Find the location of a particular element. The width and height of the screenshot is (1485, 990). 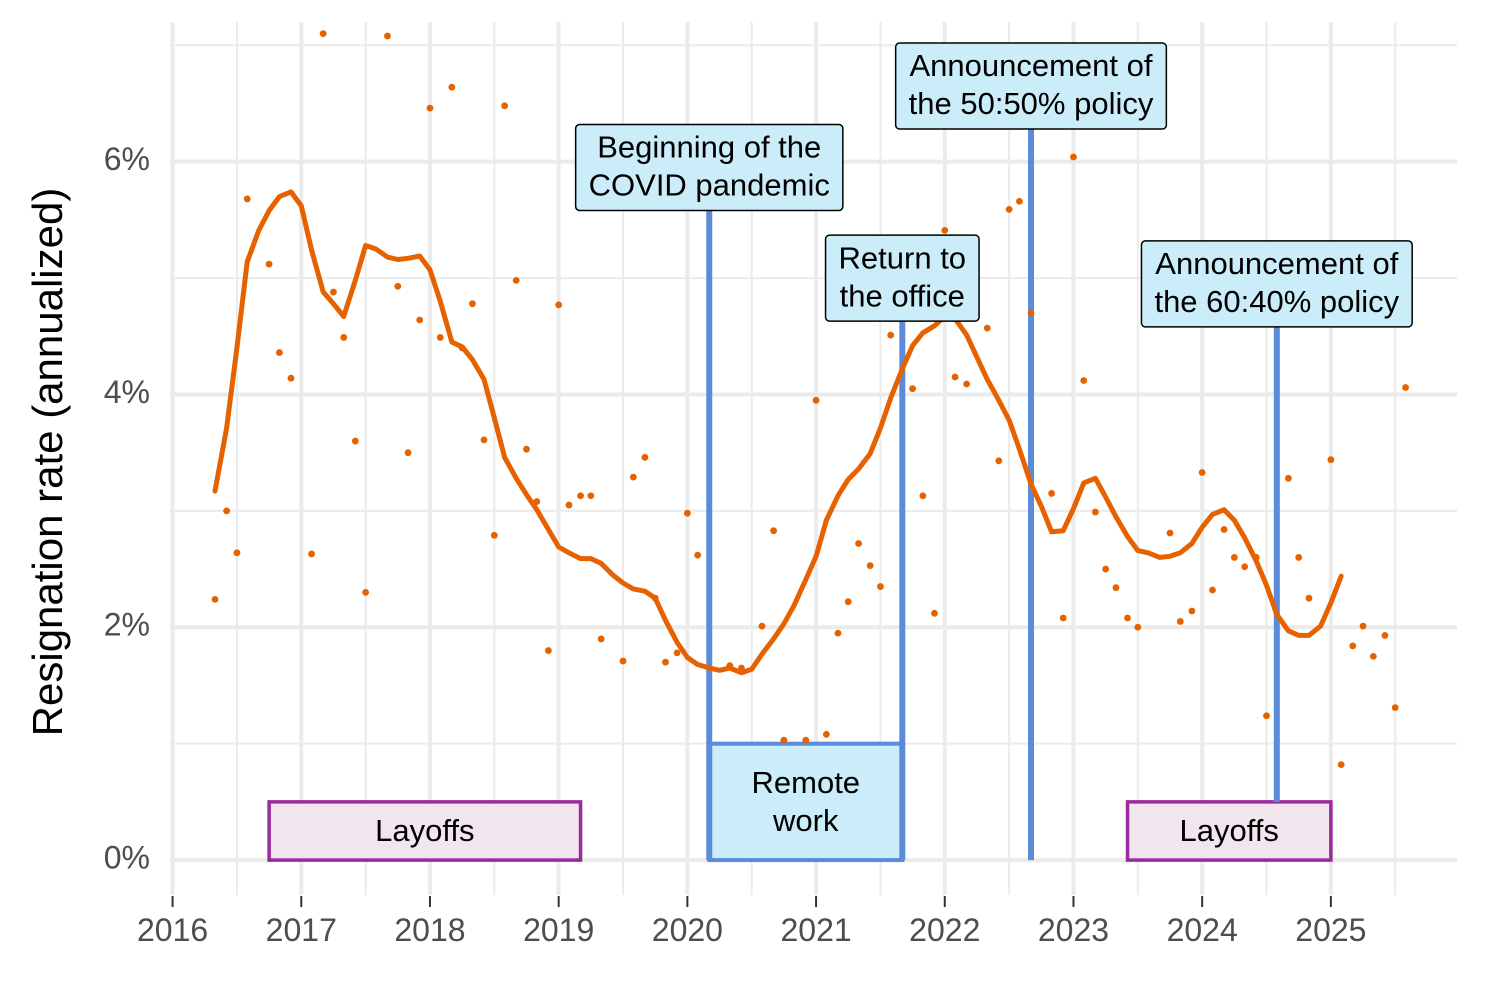

x-axis-ticks: 2016 2017 2018 2019 2020 2021 2022 2023 2024 2025 is located at coordinates (751, 922).